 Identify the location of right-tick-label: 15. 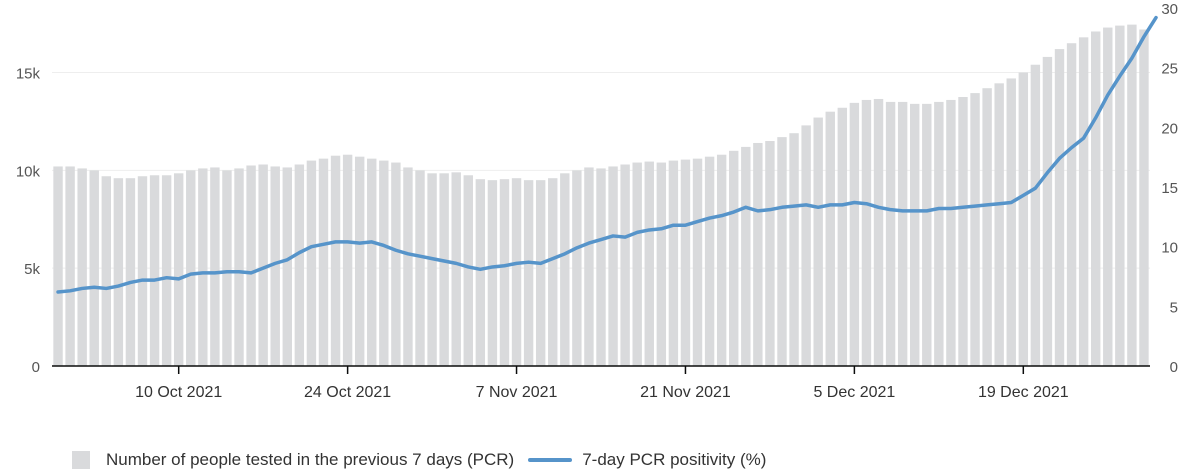
(1169, 188).